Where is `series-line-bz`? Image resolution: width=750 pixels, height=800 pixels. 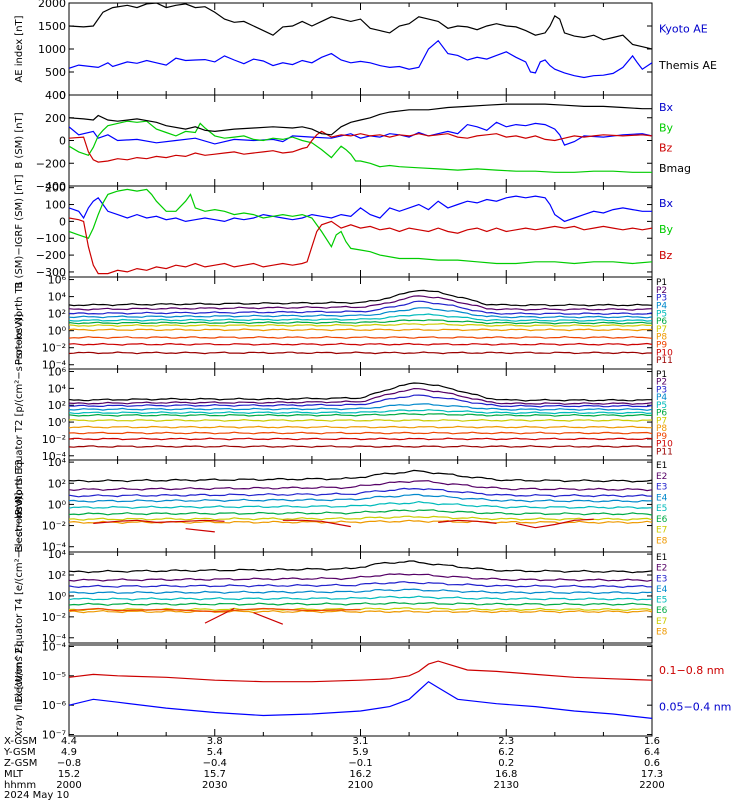
series-line-bz is located at coordinates (360, 246).